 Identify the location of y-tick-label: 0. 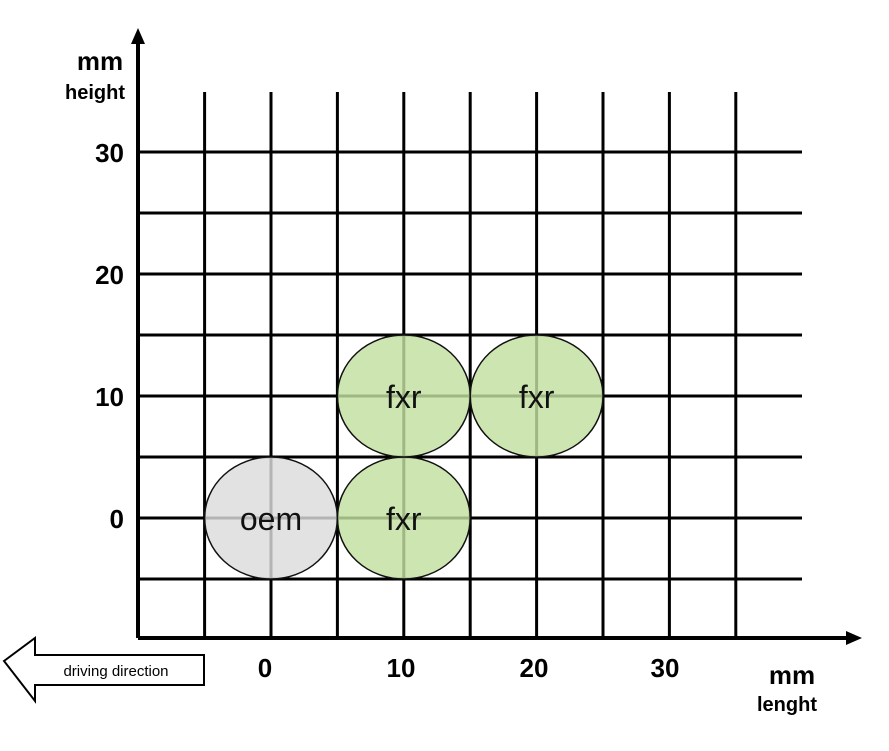
(117, 519).